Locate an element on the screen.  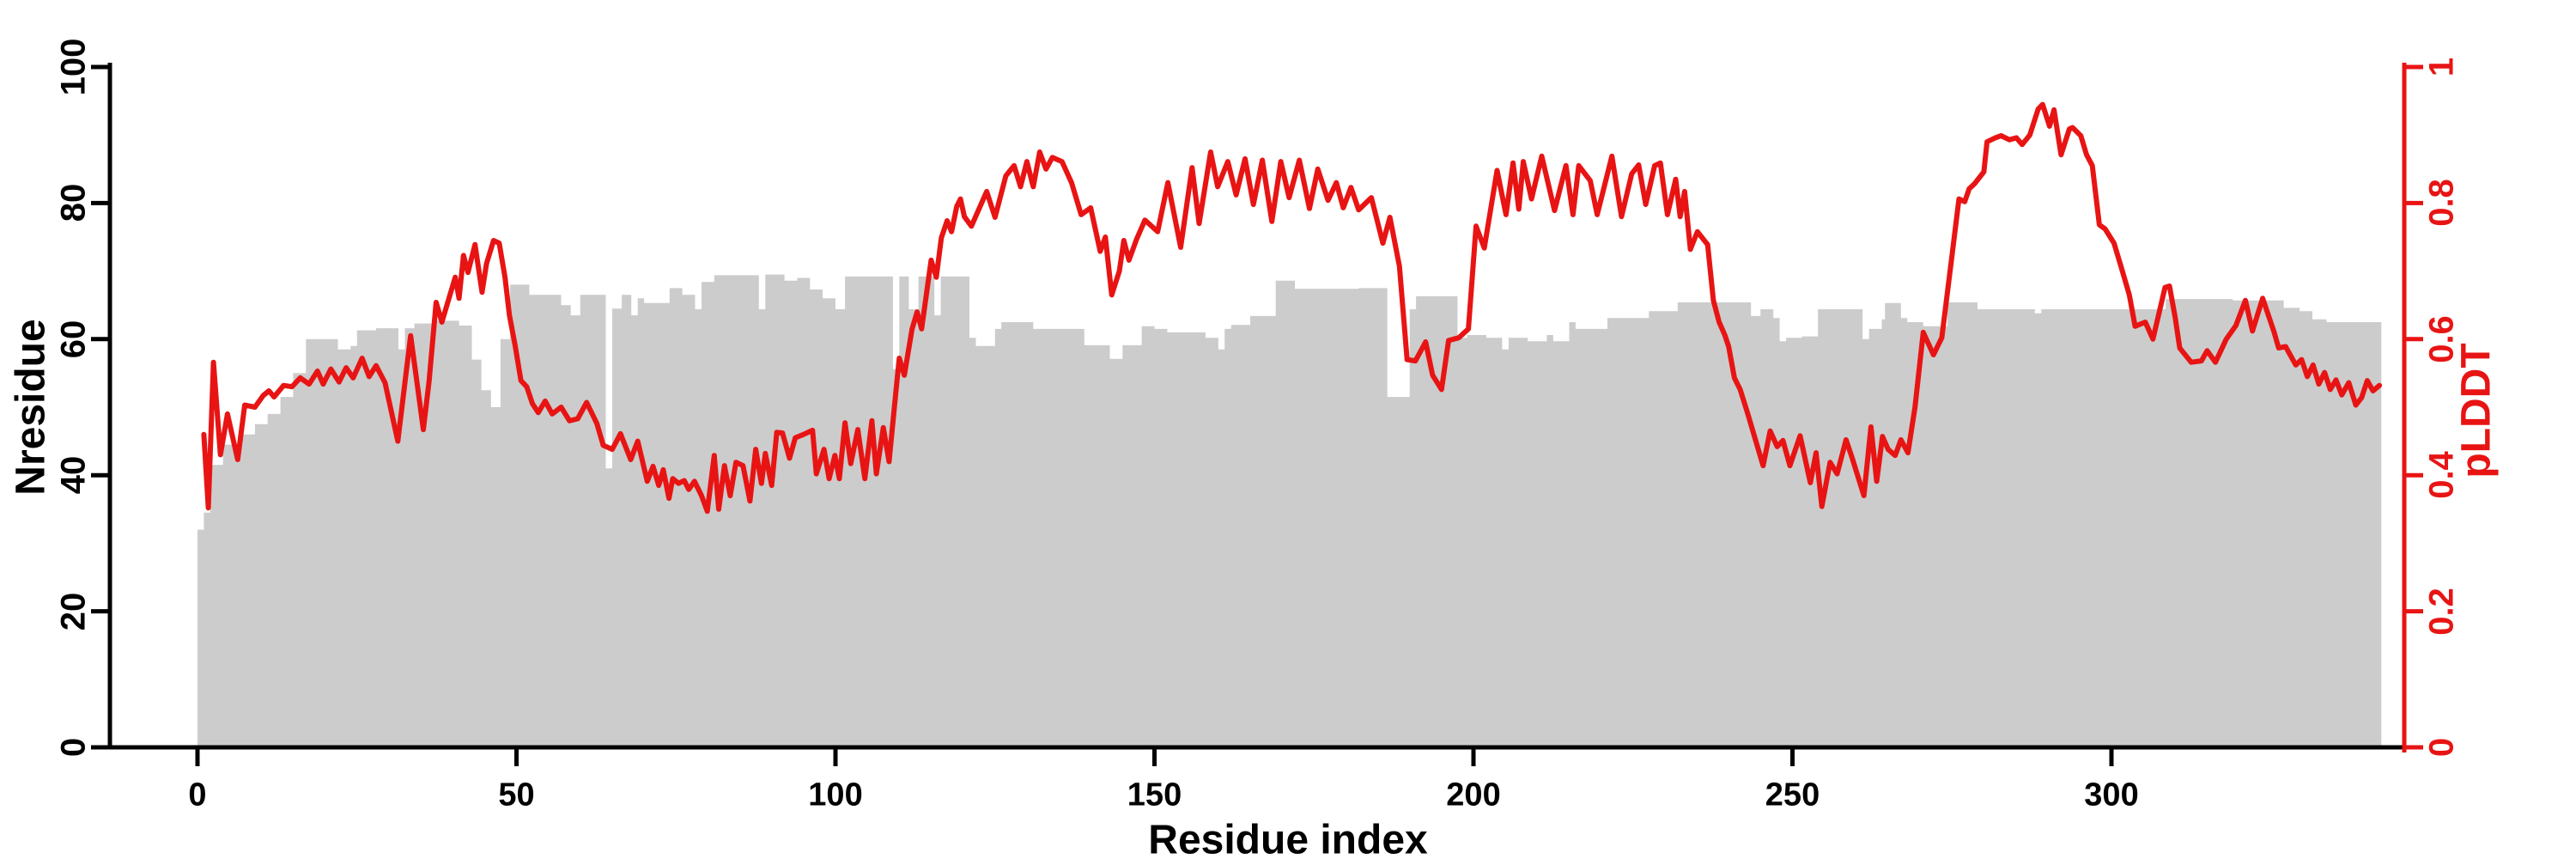
x-tick-label: 250 is located at coordinates (1792, 795).